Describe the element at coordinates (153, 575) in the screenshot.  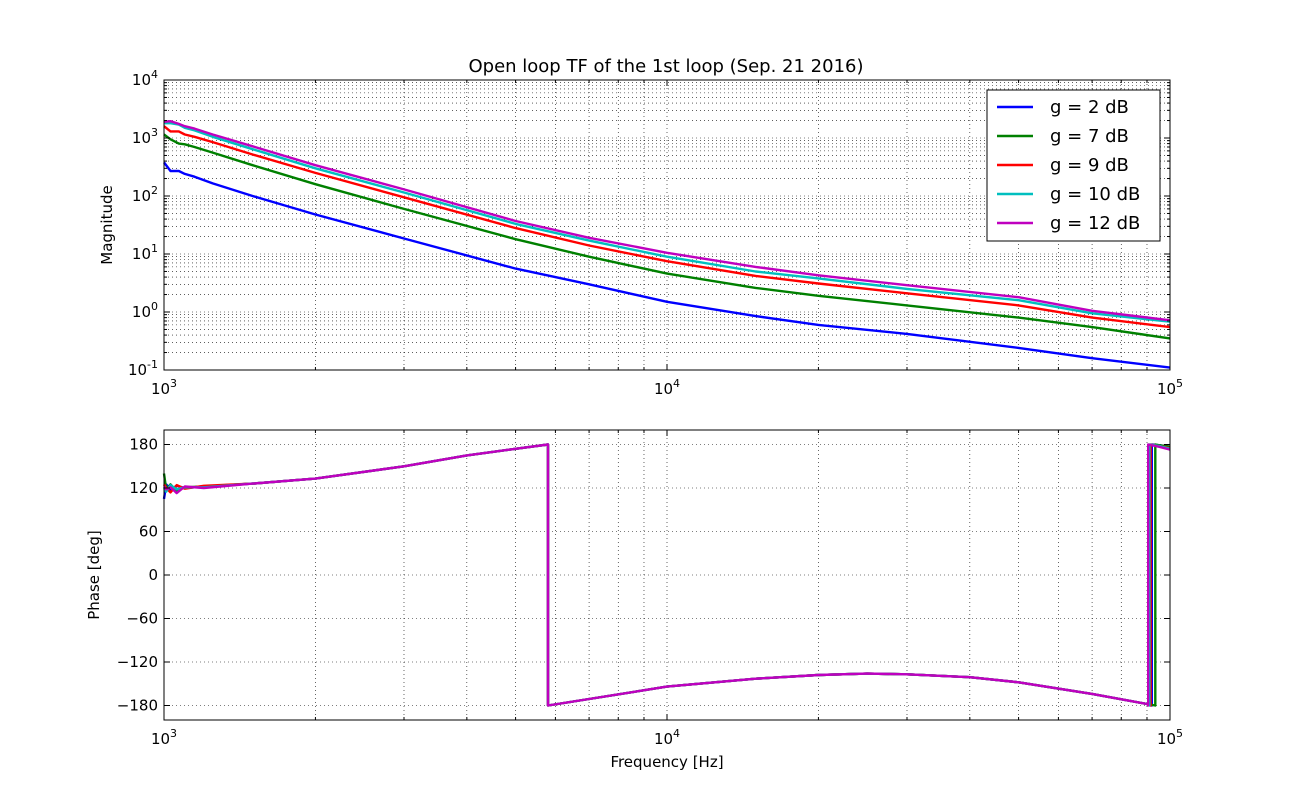
I see `phase-y-tick-label: 0` at that location.